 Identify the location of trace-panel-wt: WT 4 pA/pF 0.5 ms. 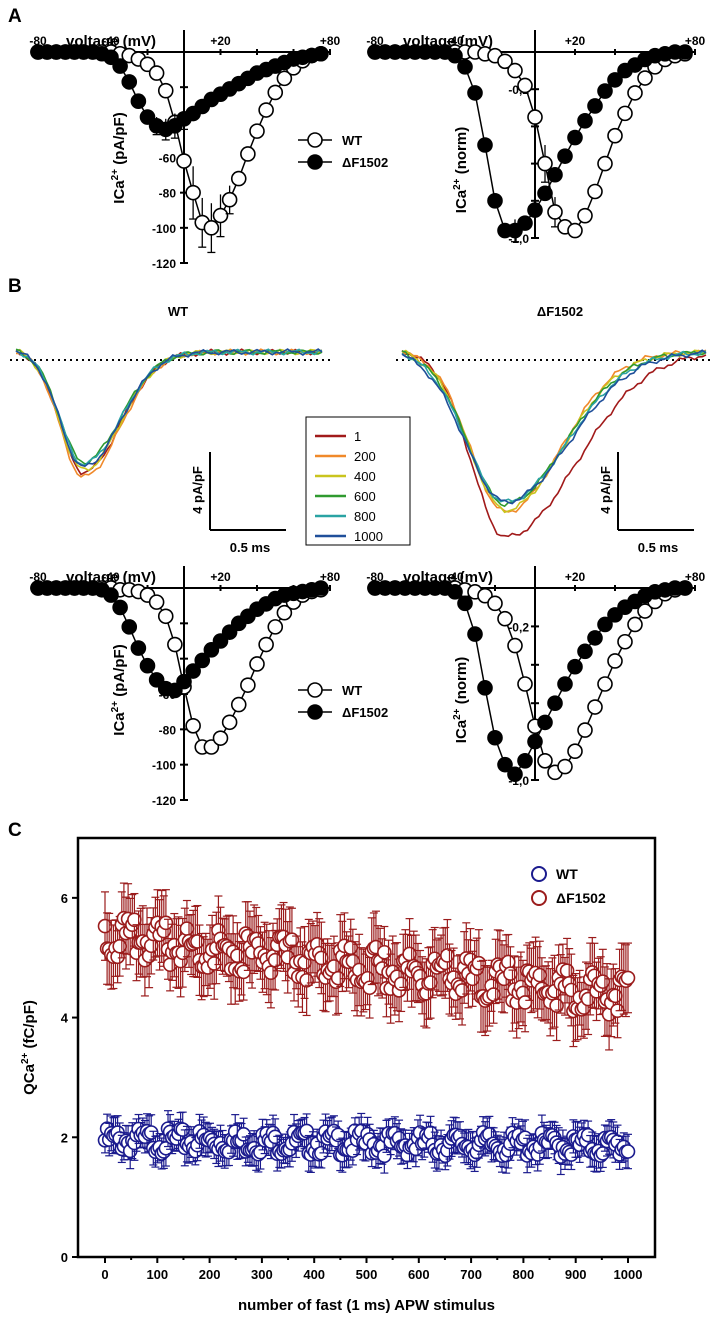
(170, 429).